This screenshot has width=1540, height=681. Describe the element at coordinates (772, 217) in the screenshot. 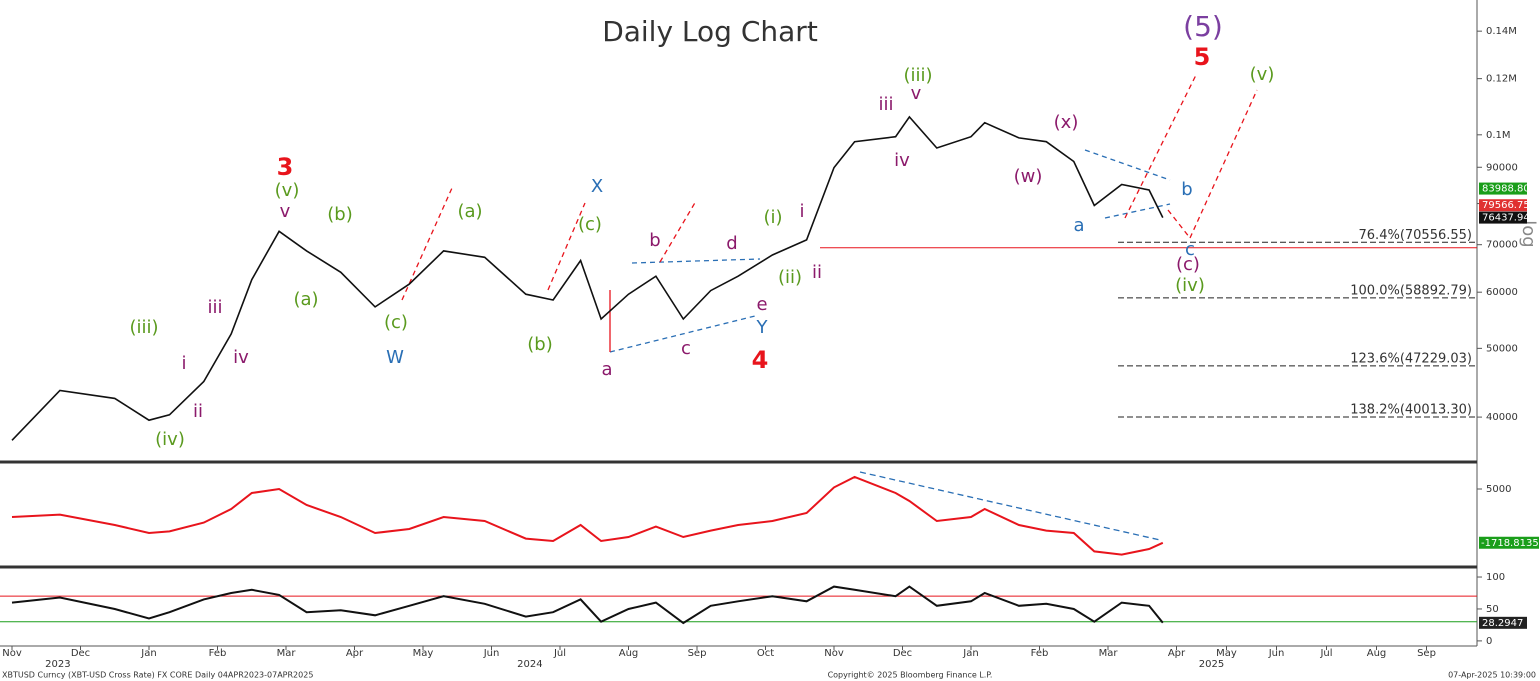

I see `wave-label: (i)` at that location.